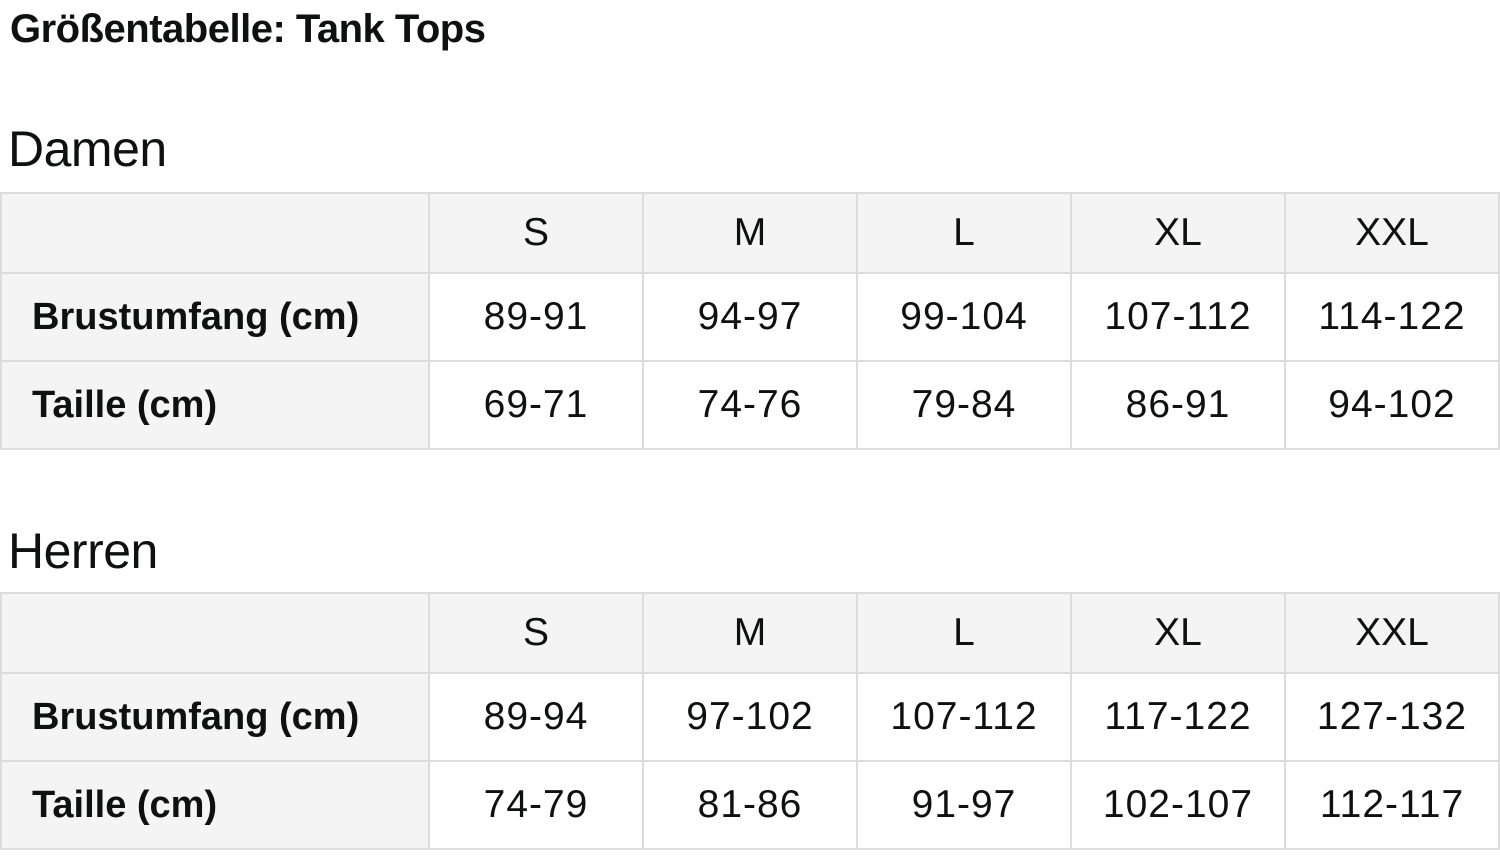  What do you see at coordinates (964, 233) in the screenshot?
I see `damen-column-header-l: L` at bounding box center [964, 233].